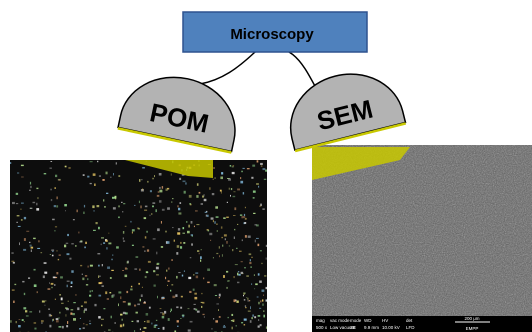 This screenshot has height=332, width=532. I want to click on pom-dome-shape, so click(176, 114).